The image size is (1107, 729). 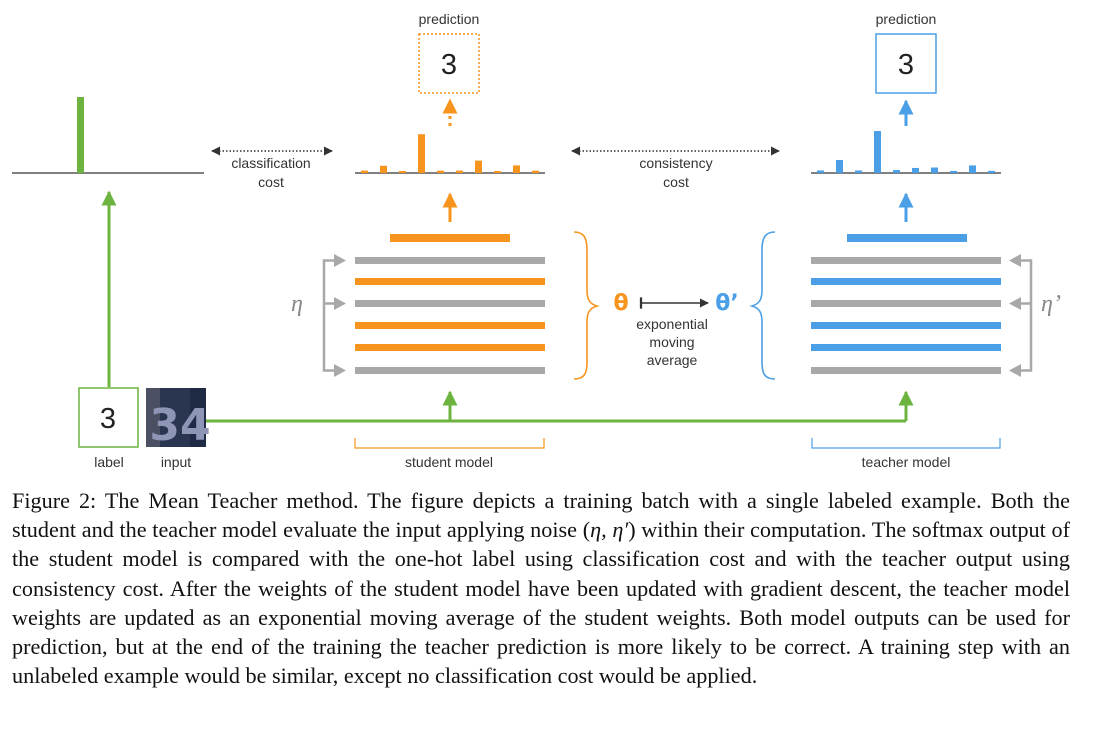 I want to click on ema-label-line3: average, so click(x=672, y=360).